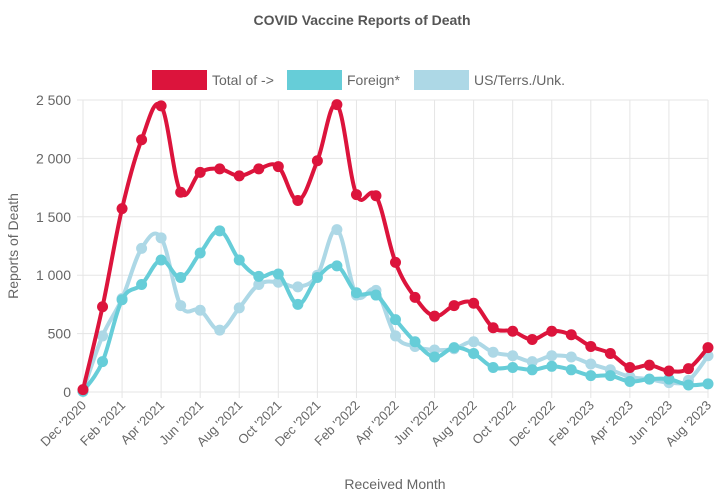 The image size is (725, 500). What do you see at coordinates (394, 484) in the screenshot?
I see `x-axis-label: Received Month` at bounding box center [394, 484].